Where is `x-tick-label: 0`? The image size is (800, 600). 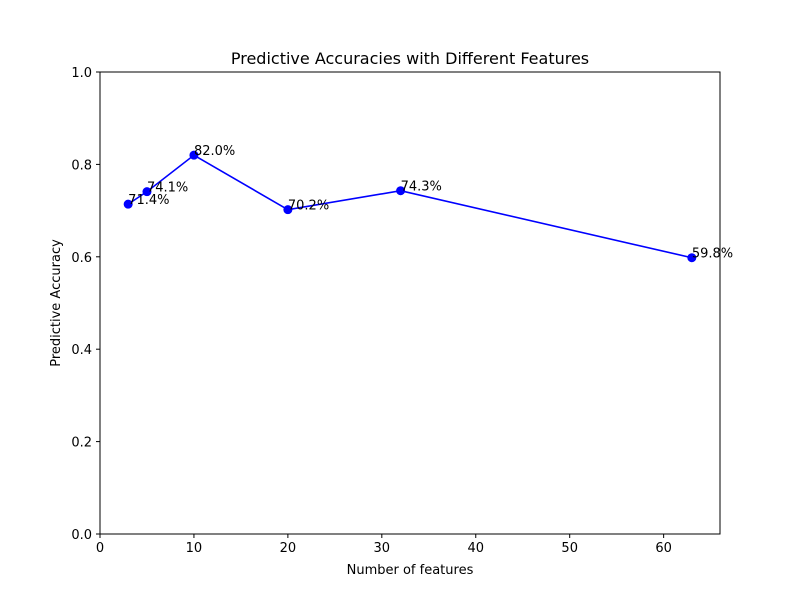 x-tick-label: 0 is located at coordinates (100, 548).